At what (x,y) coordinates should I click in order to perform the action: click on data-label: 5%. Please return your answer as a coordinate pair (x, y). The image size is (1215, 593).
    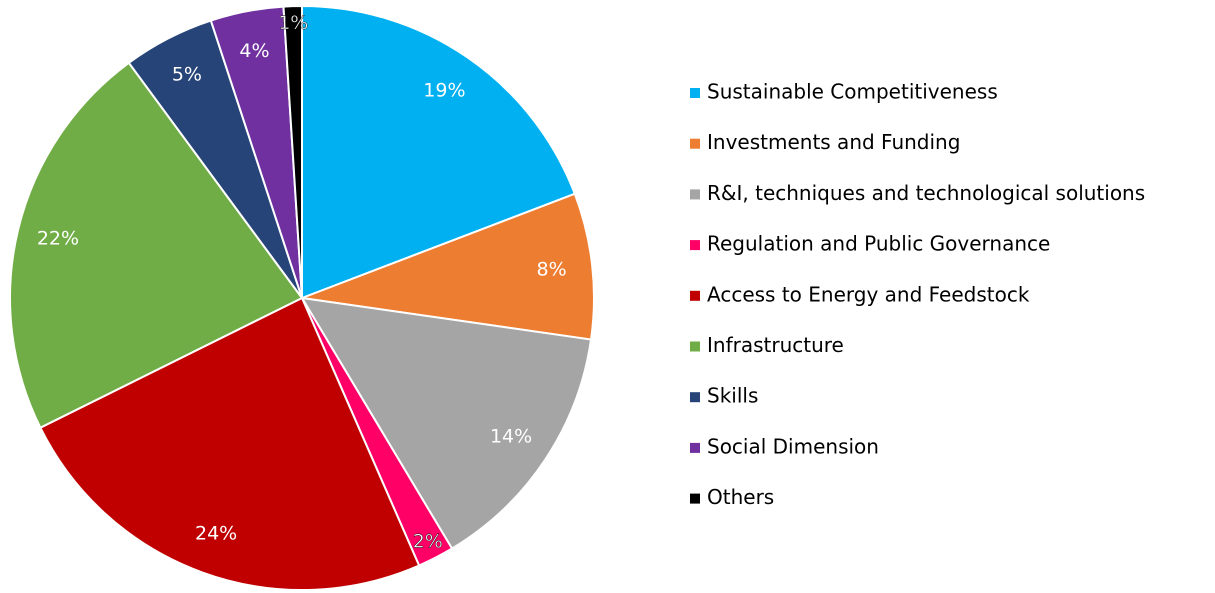
    Looking at the image, I should click on (187, 74).